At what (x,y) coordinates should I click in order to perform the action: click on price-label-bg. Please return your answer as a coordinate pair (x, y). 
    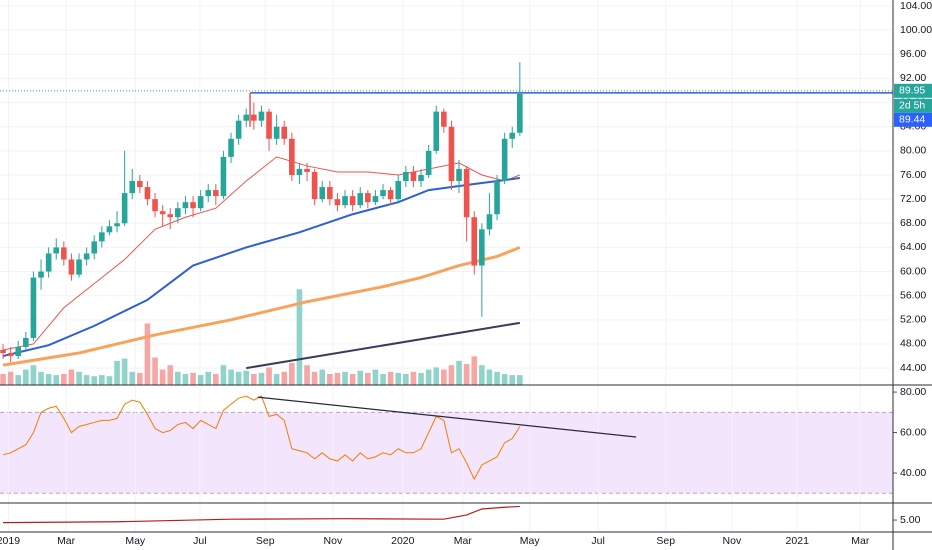
    Looking at the image, I should click on (913, 119).